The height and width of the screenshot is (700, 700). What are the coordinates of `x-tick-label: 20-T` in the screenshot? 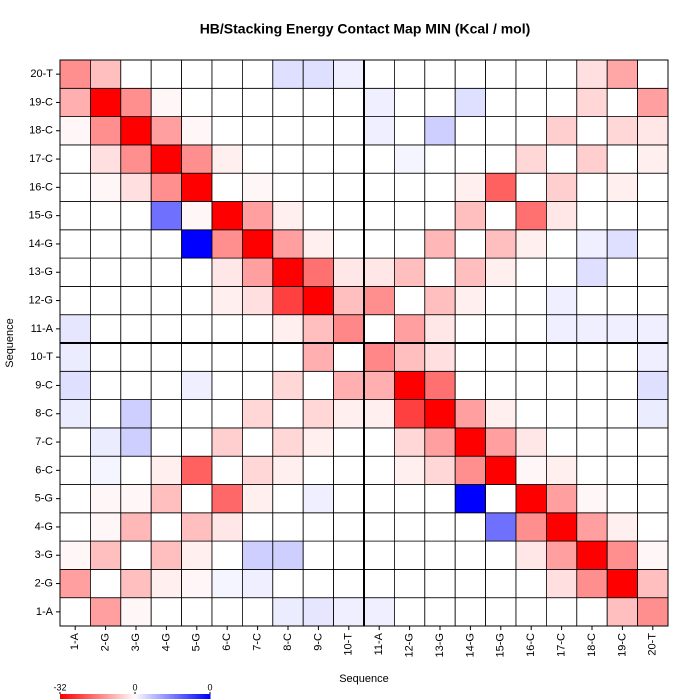 It's located at (653, 644).